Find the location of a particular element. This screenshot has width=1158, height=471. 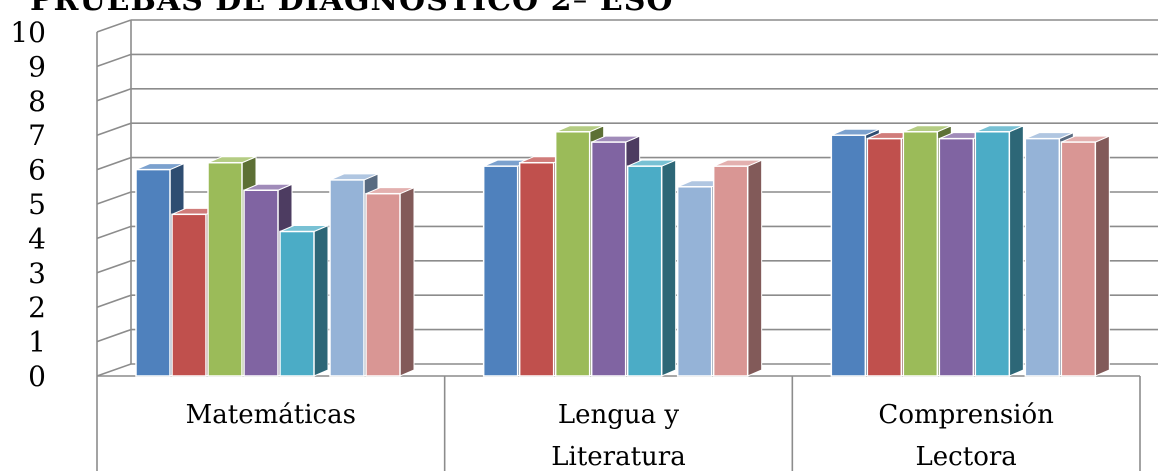

y-tick-label: 8 is located at coordinates (37, 101).